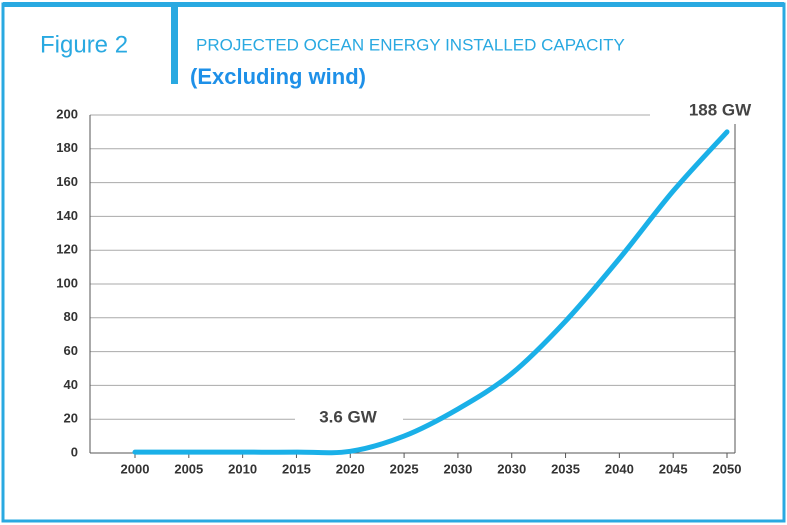 Image resolution: width=787 pixels, height=525 pixels. I want to click on y-tick-label: 20, so click(71, 418).